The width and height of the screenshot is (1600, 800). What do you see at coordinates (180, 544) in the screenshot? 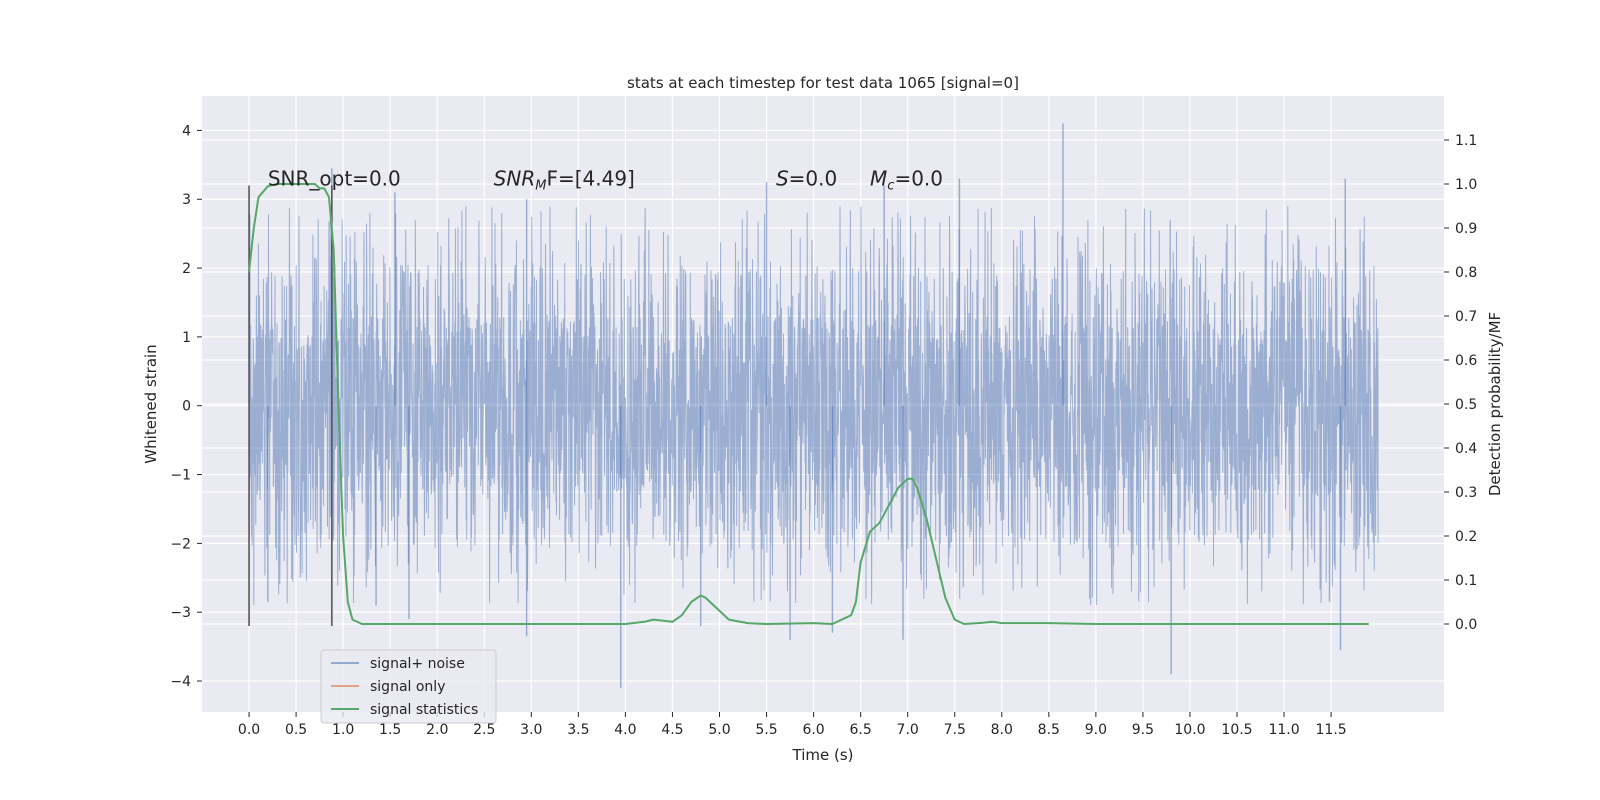
I see `y-tick-label: −2` at bounding box center [180, 544].